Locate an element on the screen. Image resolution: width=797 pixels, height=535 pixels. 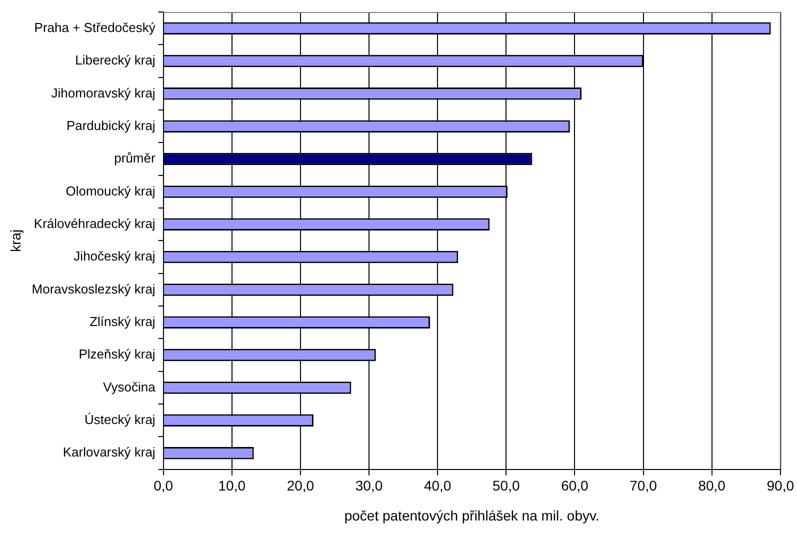
y-tick-label: Moravskoslezský kraj is located at coordinates (94, 288).